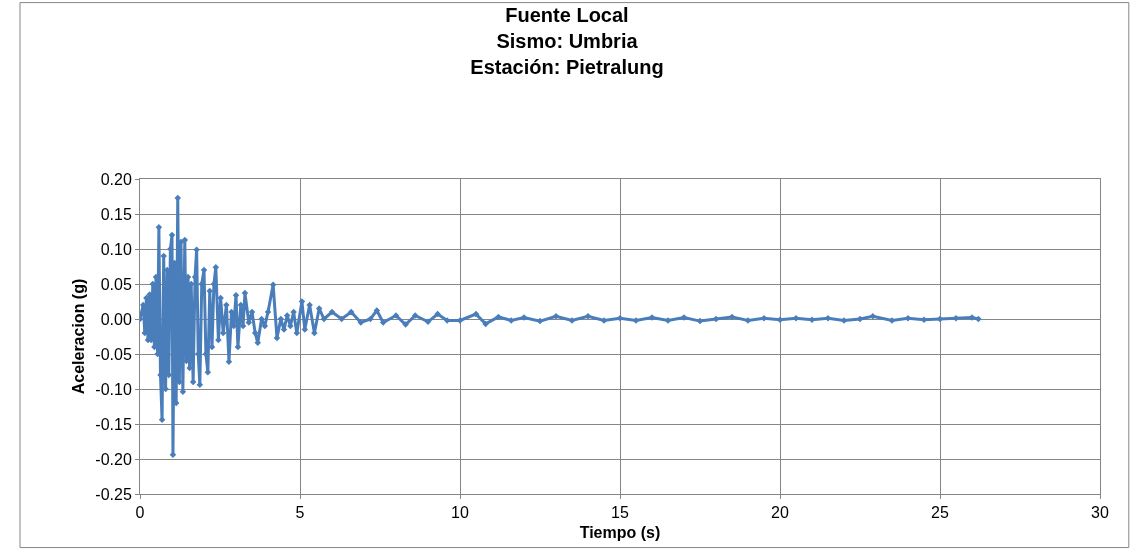 The height and width of the screenshot is (550, 1134). Describe the element at coordinates (116, 179) in the screenshot. I see `y-tick-label: 0.20` at that location.